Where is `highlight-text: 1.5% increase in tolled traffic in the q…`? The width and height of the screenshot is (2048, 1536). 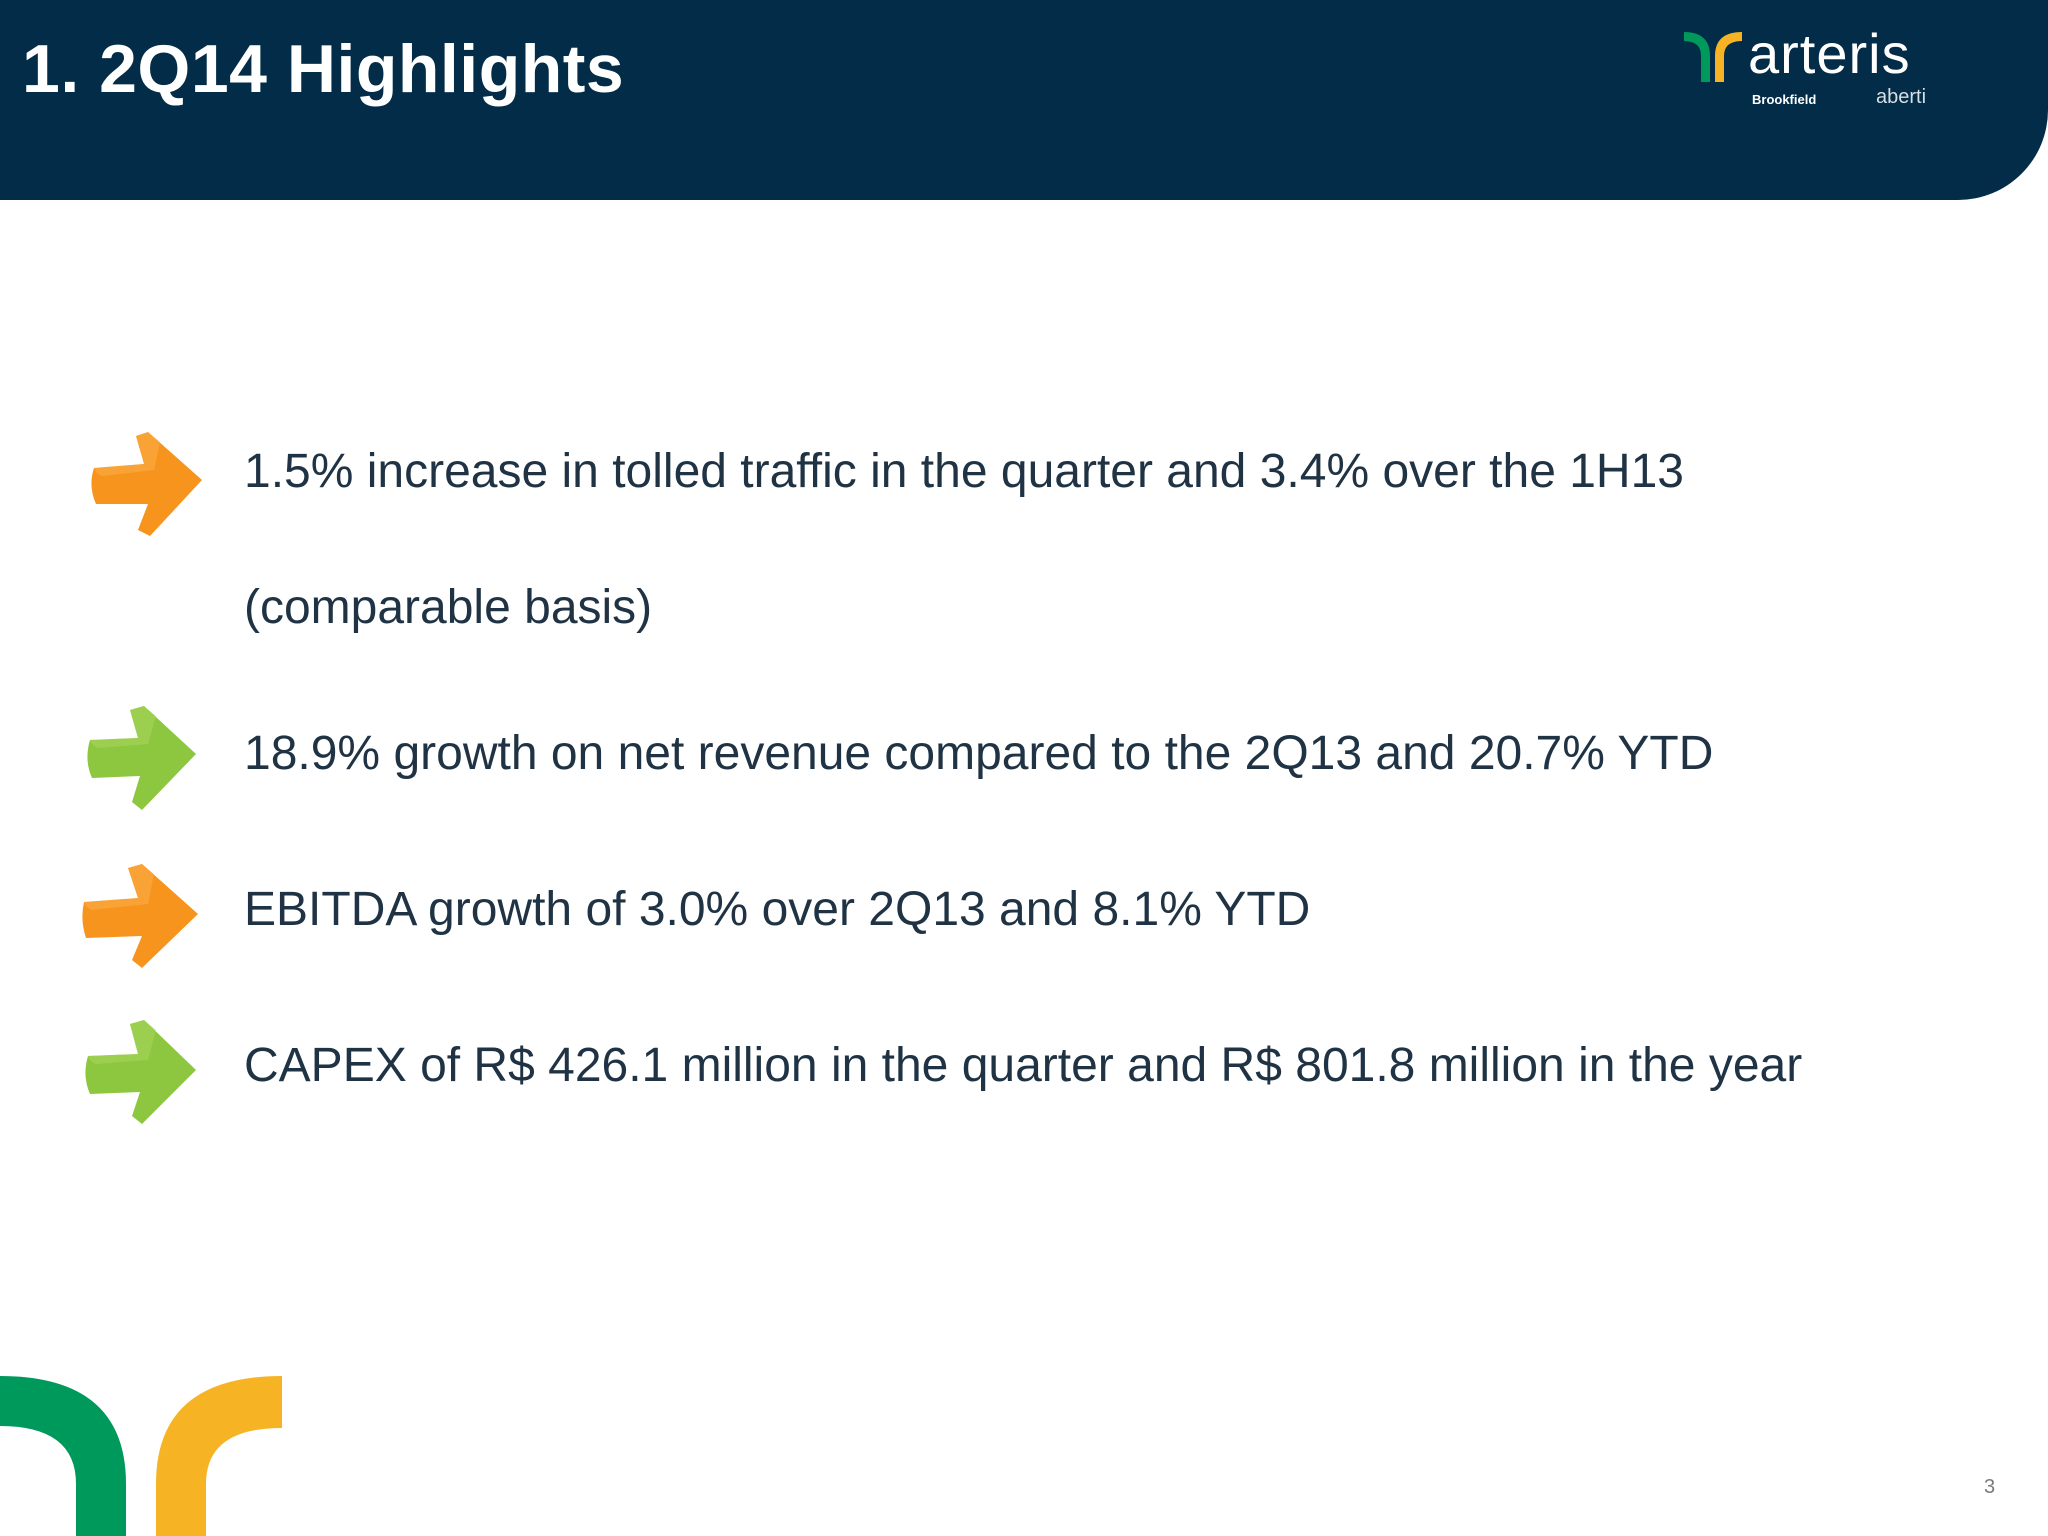 highlight-text: 1.5% increase in tolled traffic in the q… is located at coordinates (964, 539).